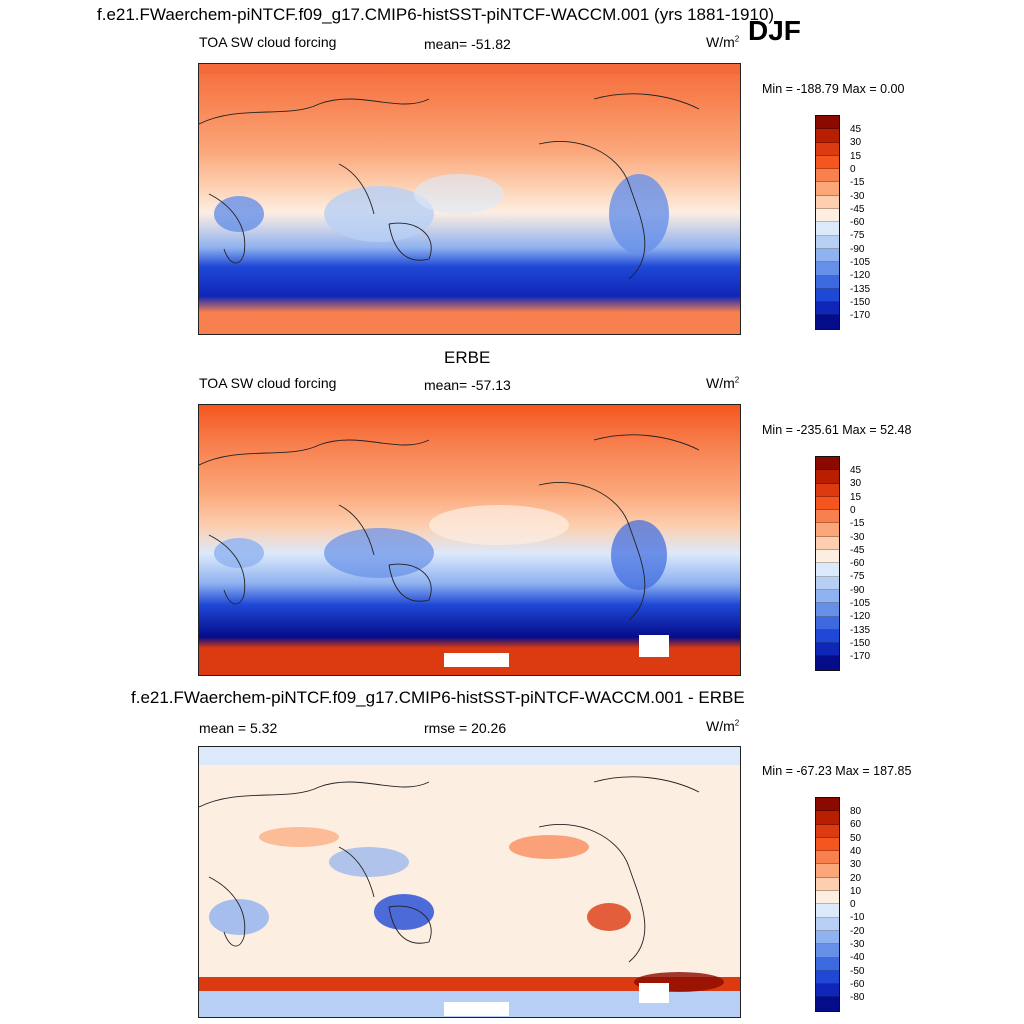 The width and height of the screenshot is (1024, 1024). What do you see at coordinates (723, 42) in the screenshot?
I see `panel1-units: W/m2` at bounding box center [723, 42].